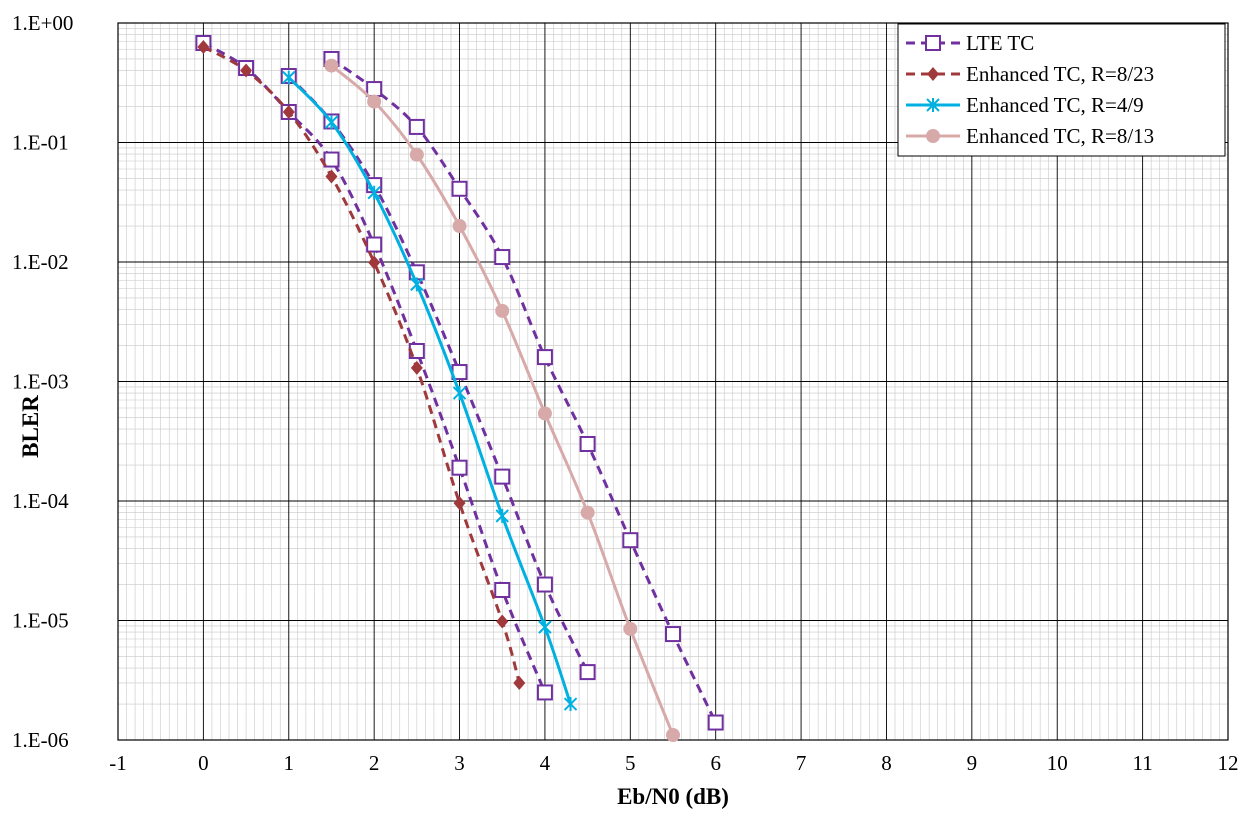 The height and width of the screenshot is (814, 1249). I want to click on legend-item: Enhanced TC, R=8/13, so click(1030, 136).